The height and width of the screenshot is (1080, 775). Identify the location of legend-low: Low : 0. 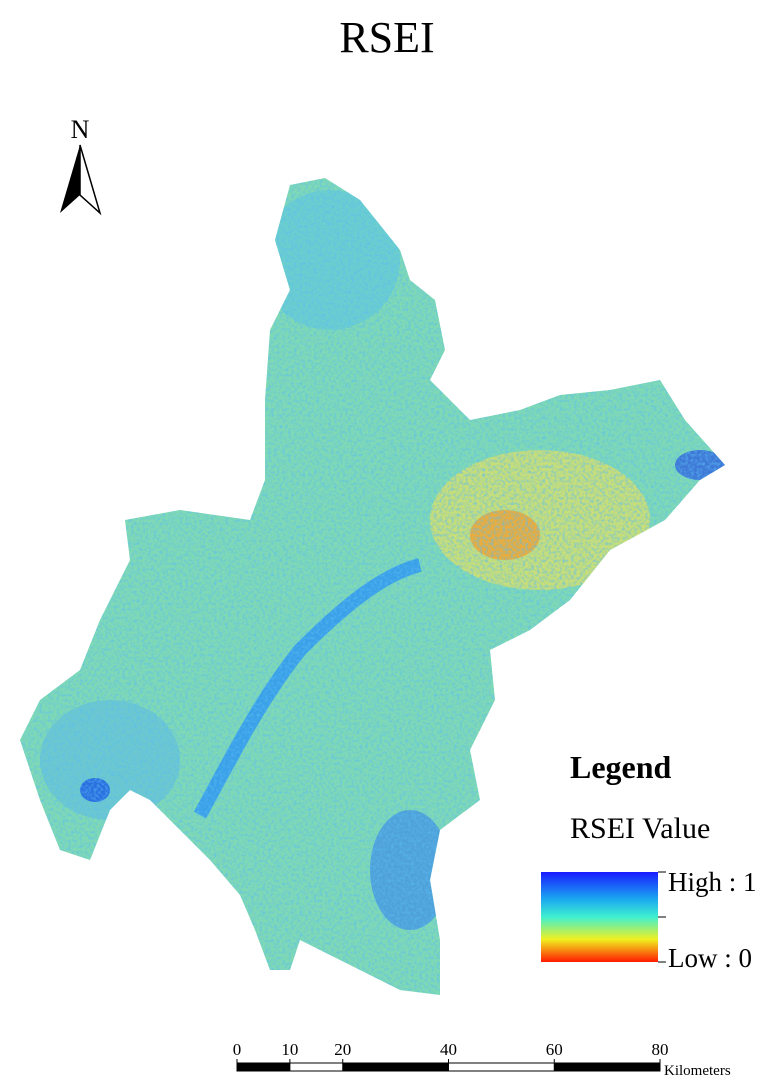
(710, 958).